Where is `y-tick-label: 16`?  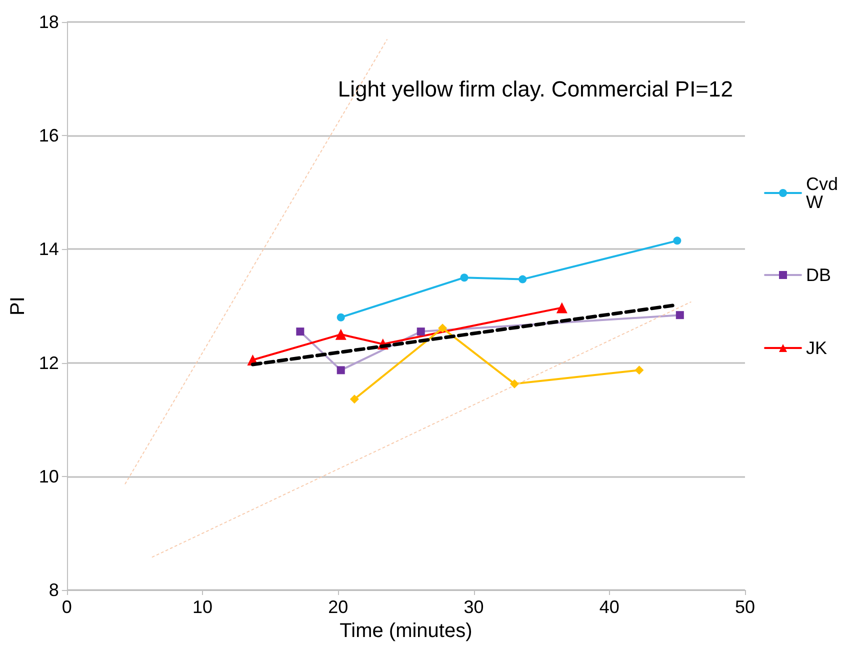 y-tick-label: 16 is located at coordinates (48, 136).